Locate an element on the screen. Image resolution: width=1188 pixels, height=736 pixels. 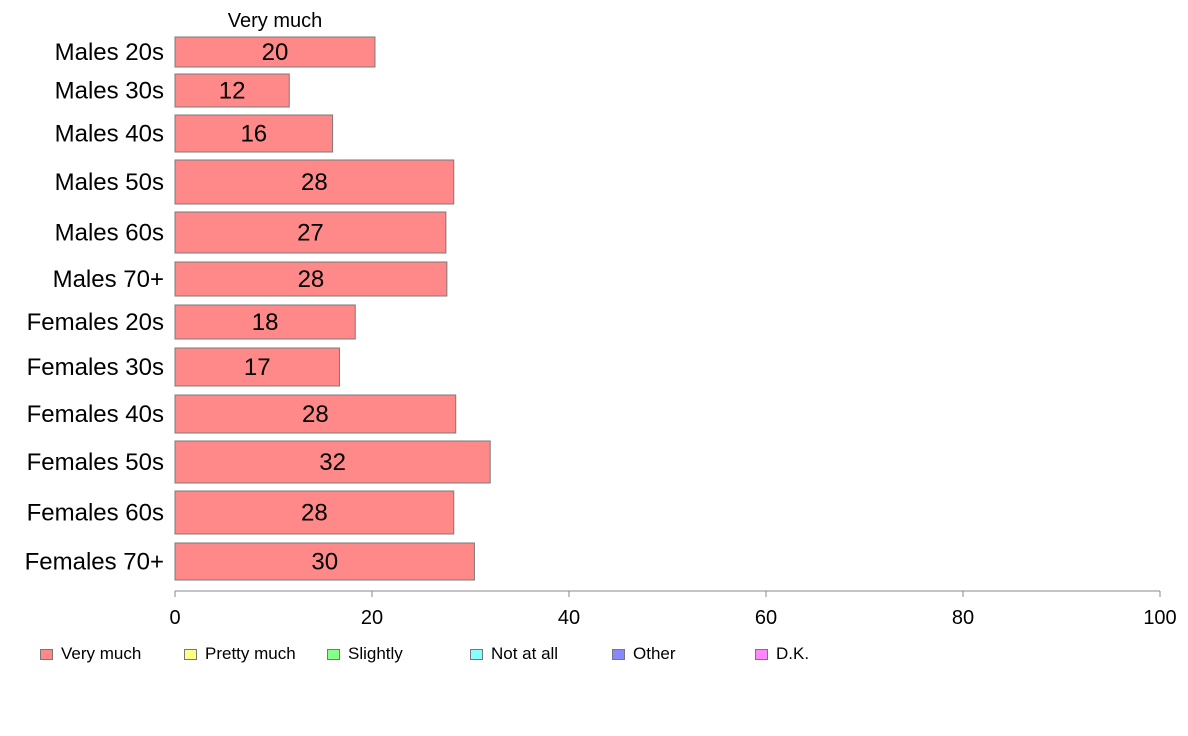
category-label: Females 70+ is located at coordinates (94, 562).